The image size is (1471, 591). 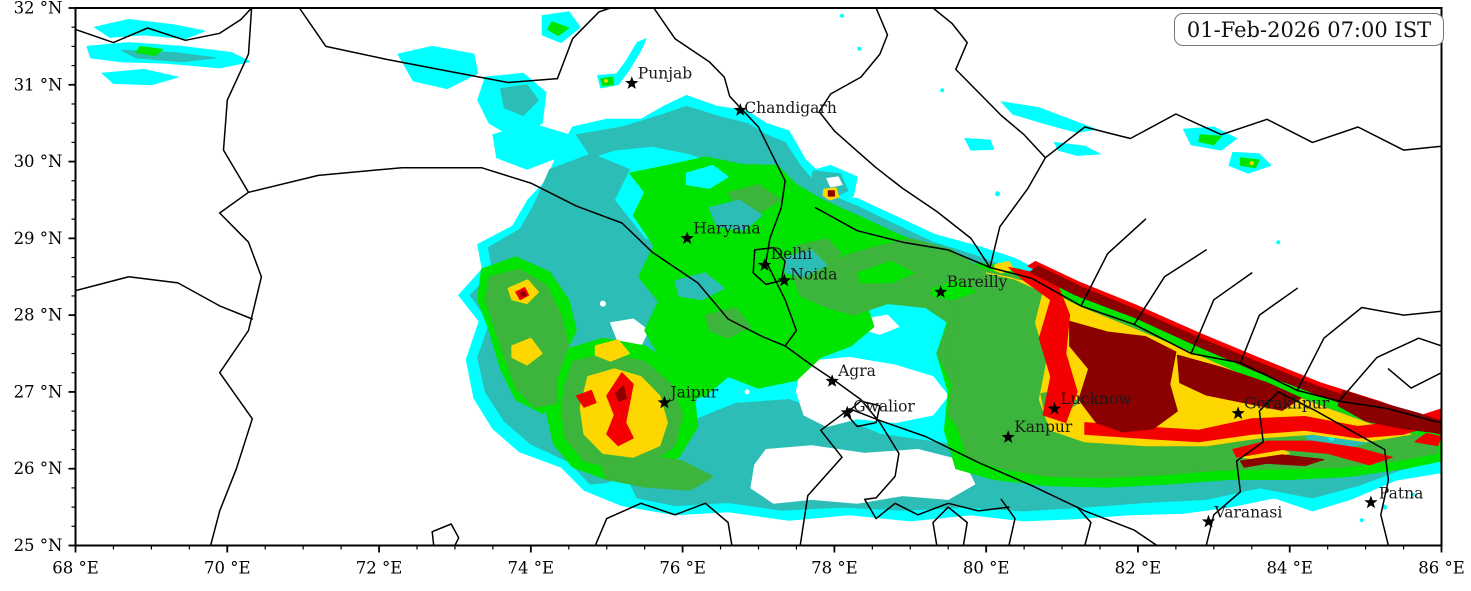 I want to click on city-bareilly: Bareilly, so click(x=971, y=285).